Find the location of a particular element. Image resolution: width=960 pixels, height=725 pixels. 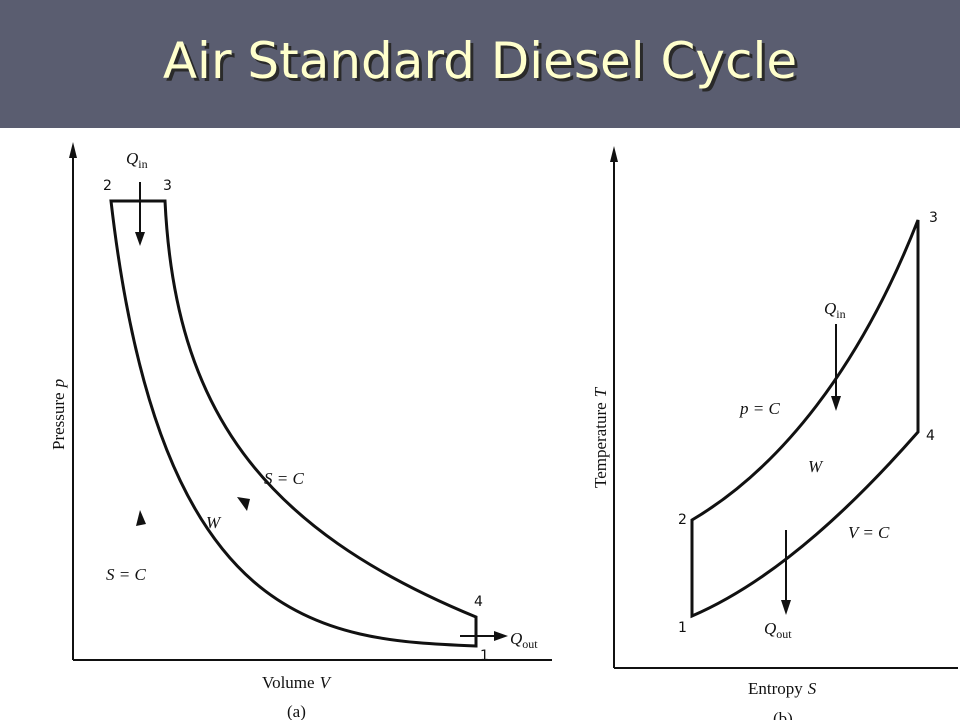

ts-state-4-label: 4 is located at coordinates (930, 436).